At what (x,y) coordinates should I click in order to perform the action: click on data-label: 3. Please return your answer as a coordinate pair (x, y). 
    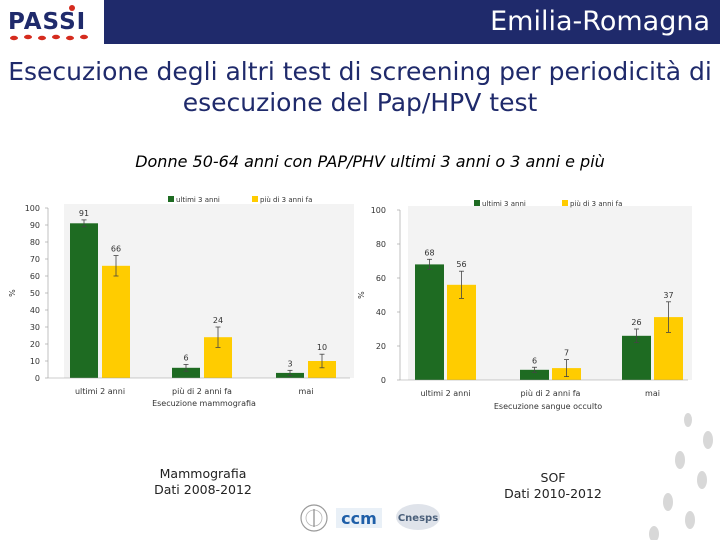
    Looking at the image, I should click on (289, 363).